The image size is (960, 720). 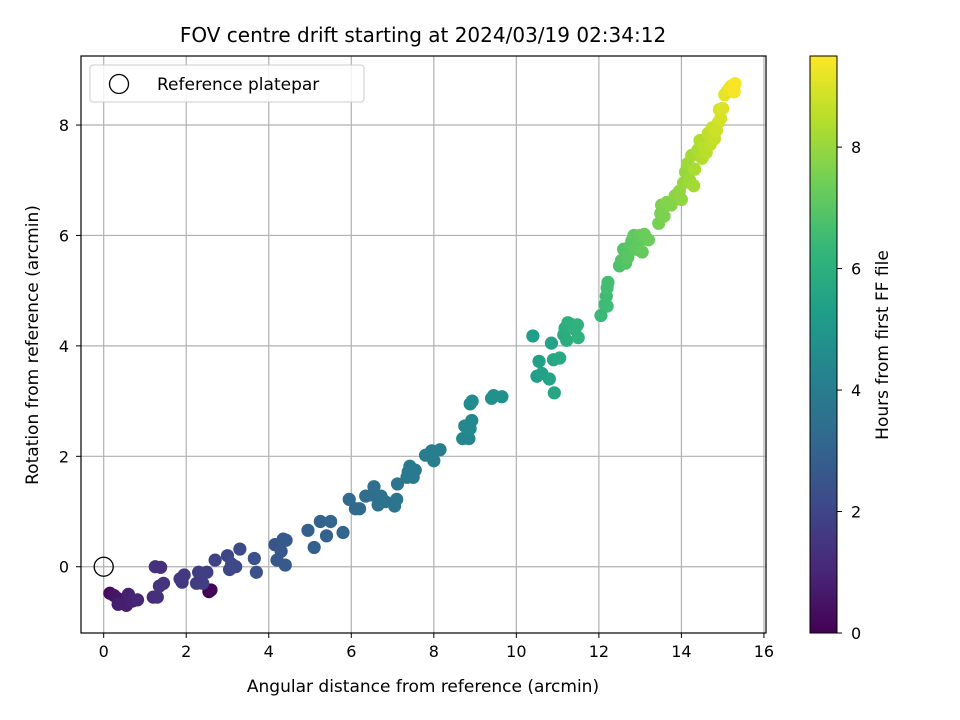 I want to click on colorbar-label: Hours from first FF file, so click(x=883, y=345).